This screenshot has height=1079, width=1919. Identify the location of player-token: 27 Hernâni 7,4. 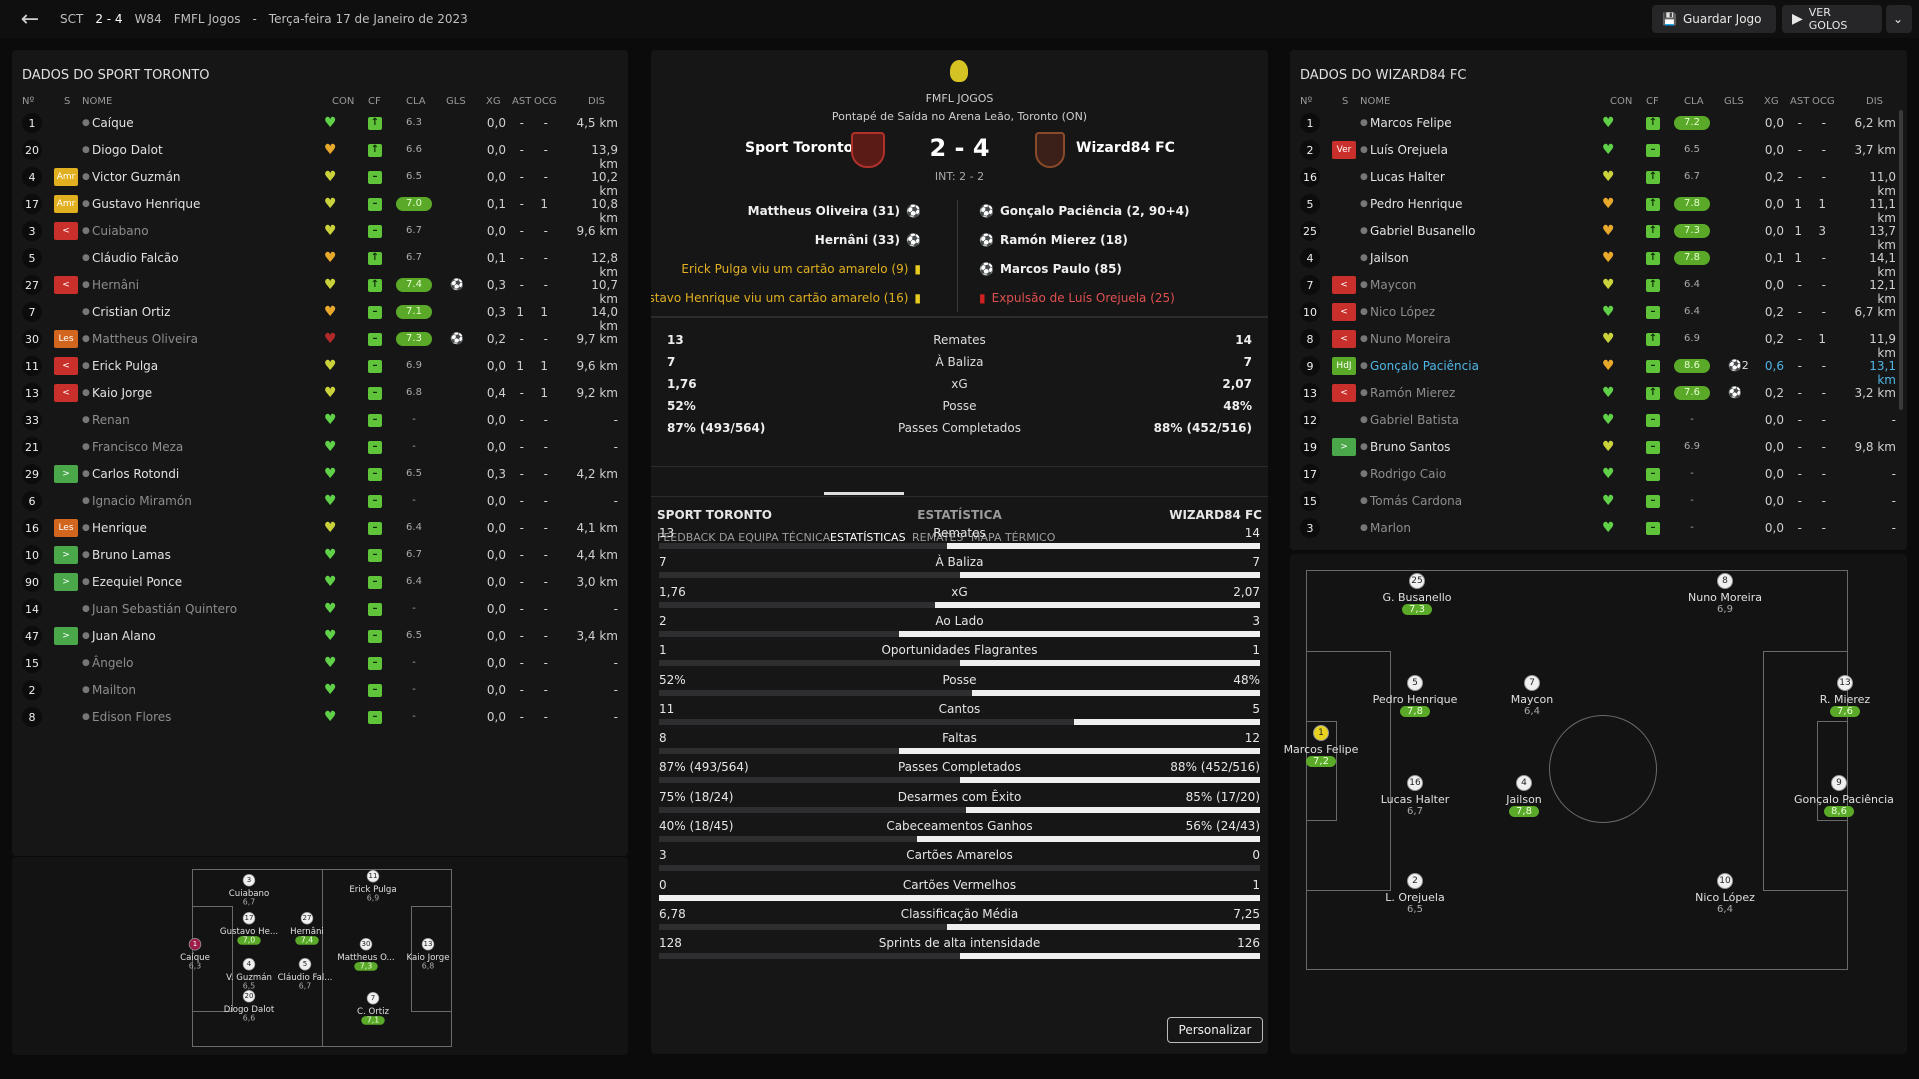
(307, 928).